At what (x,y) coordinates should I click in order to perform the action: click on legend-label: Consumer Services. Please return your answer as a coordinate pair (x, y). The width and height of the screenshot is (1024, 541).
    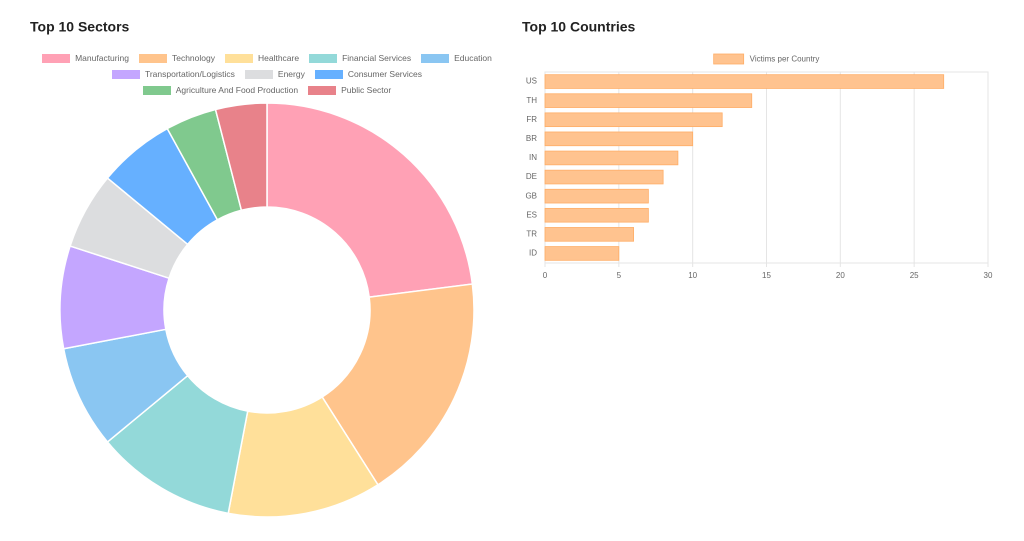
    Looking at the image, I should click on (385, 74).